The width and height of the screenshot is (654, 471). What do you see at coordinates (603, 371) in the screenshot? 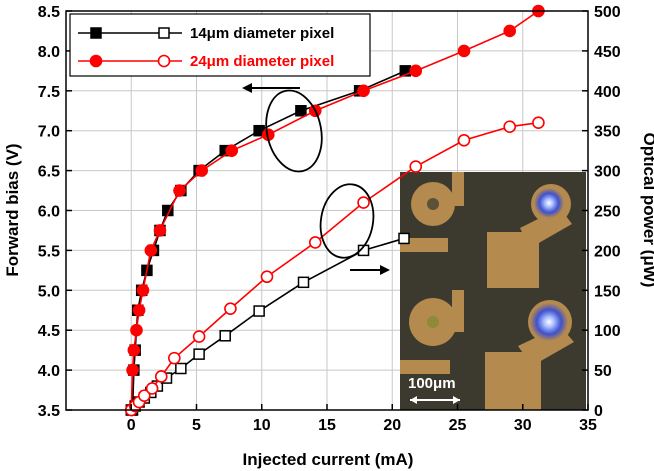
I see `y-right-tick-label: 50` at bounding box center [603, 371].